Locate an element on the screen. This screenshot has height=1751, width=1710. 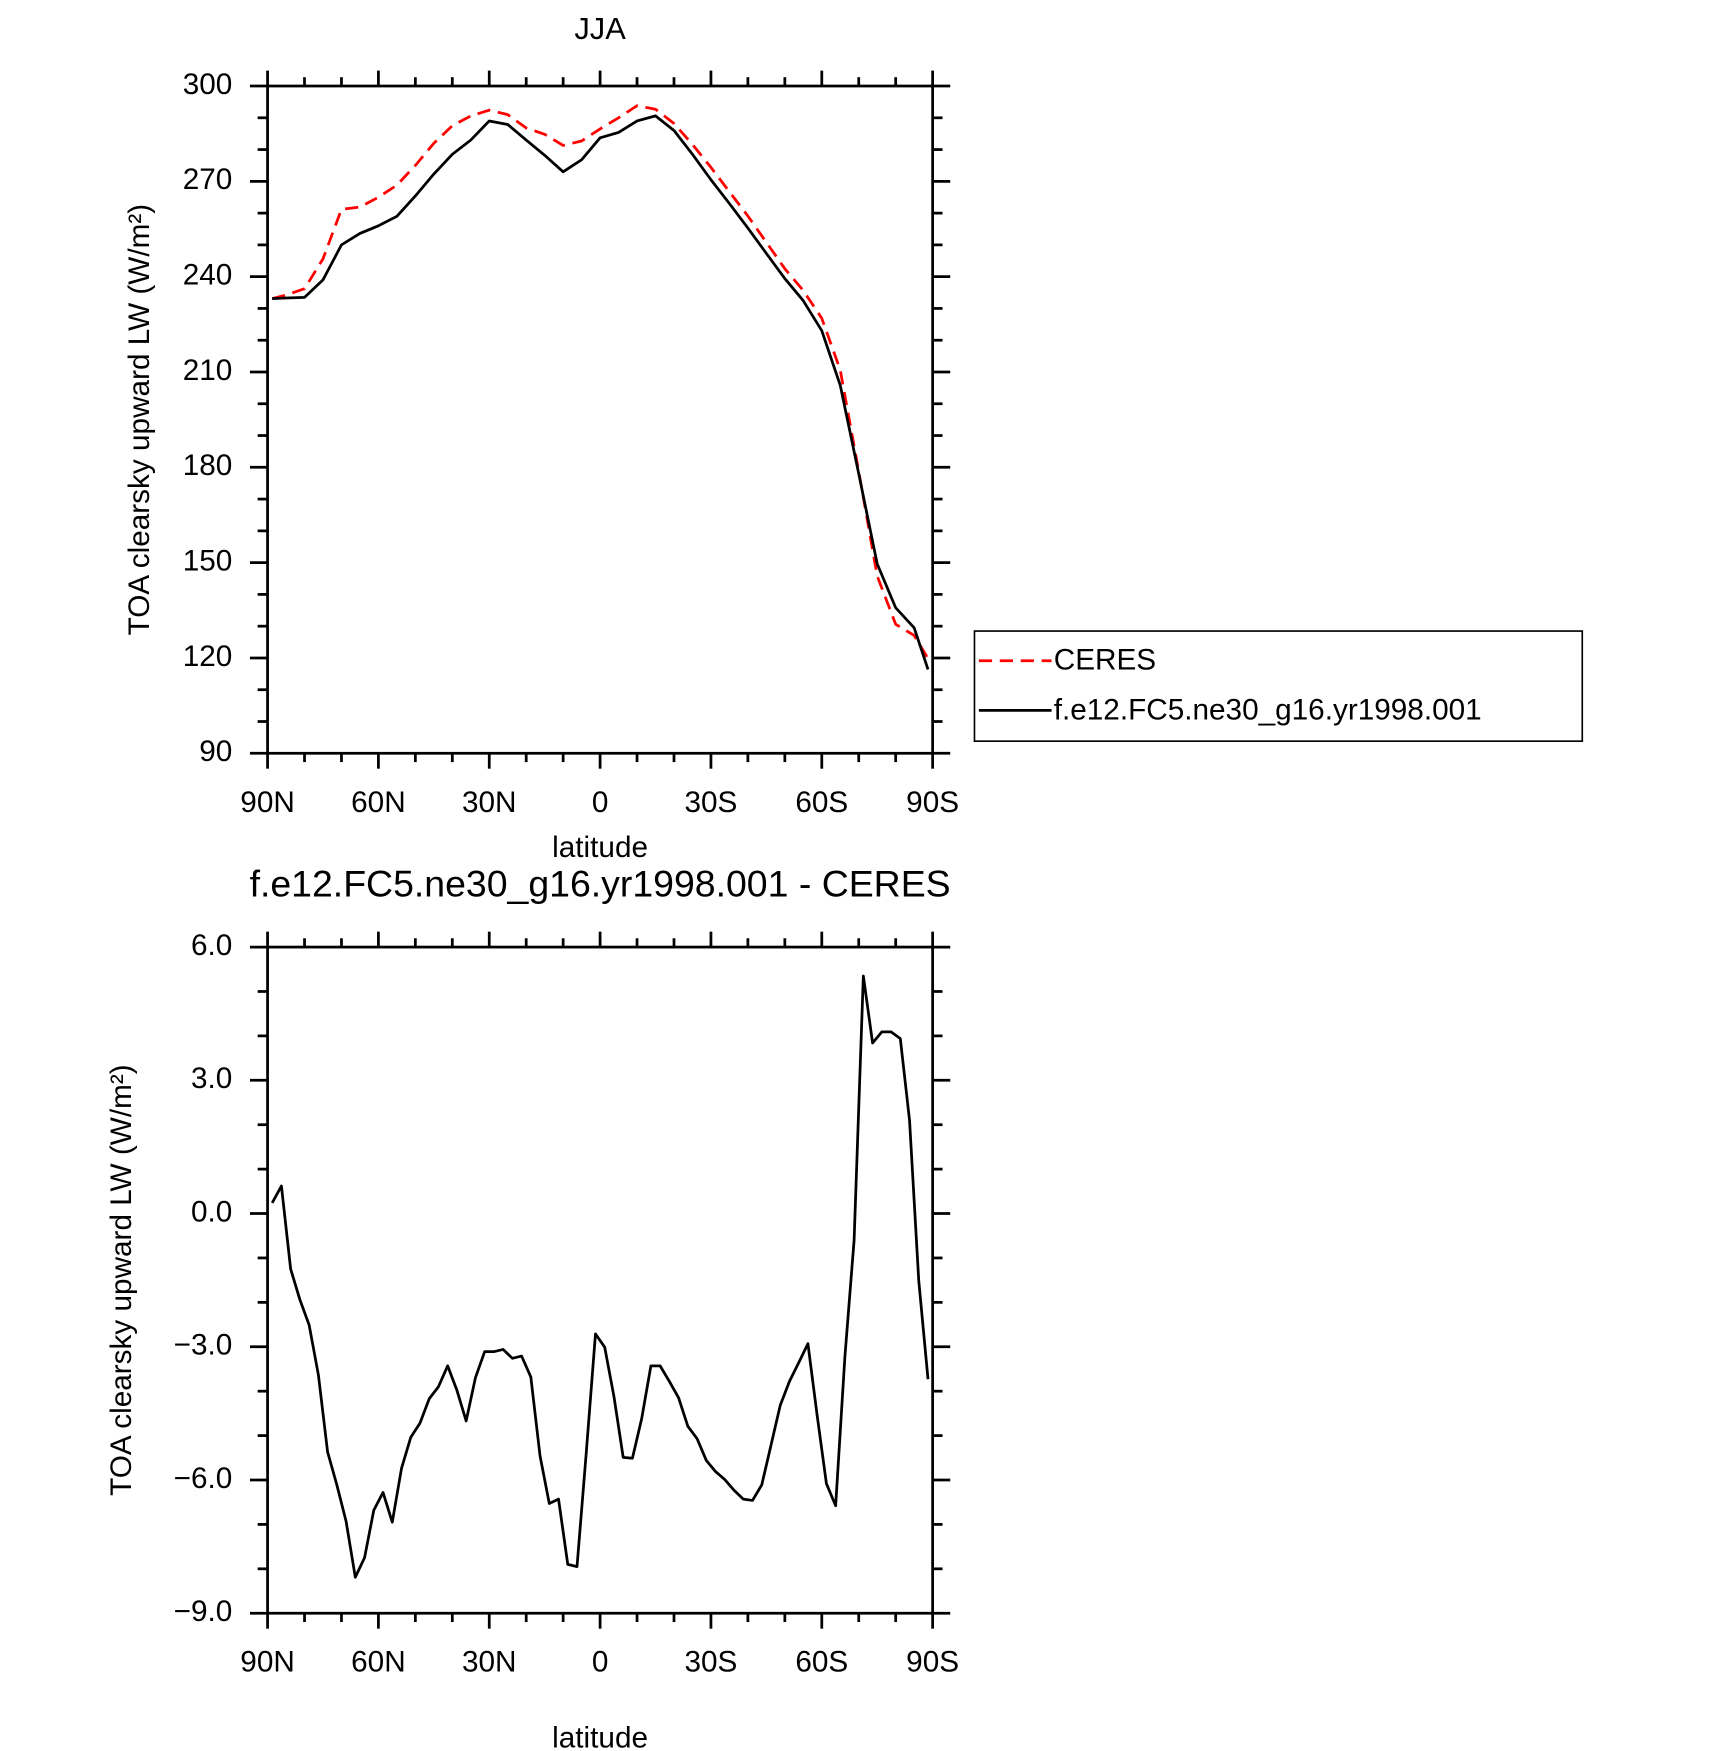
y-tick-label: 240 is located at coordinates (208, 275).